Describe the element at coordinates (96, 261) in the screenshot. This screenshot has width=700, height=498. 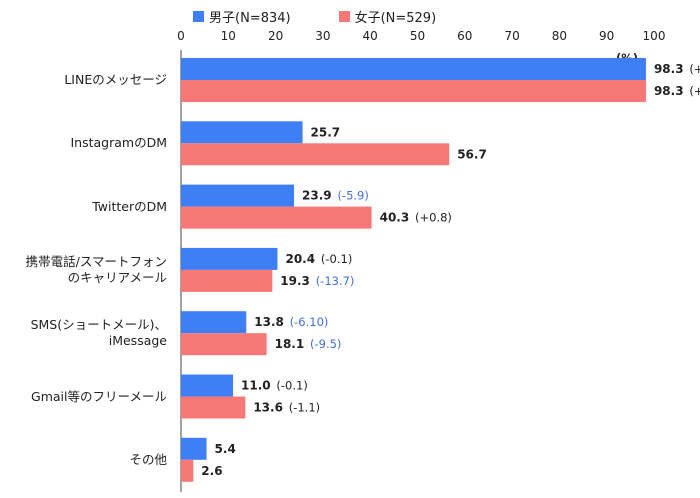
I see `category-label-line: 携帯電話/スマートフォン` at that location.